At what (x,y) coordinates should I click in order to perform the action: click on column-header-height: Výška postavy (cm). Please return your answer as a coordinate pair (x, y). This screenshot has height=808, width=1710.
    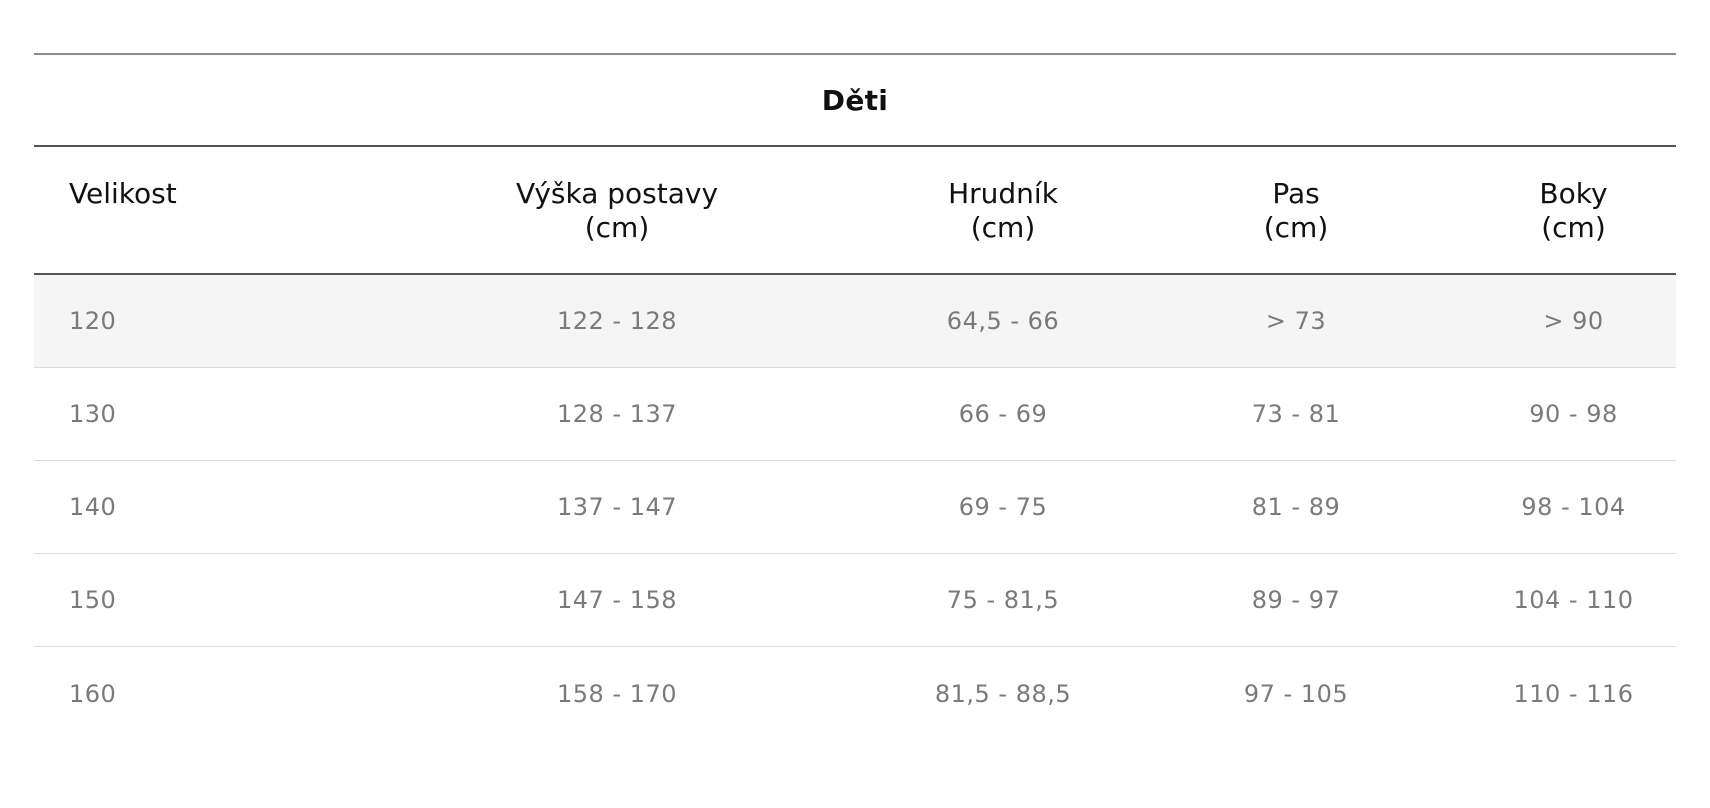
    Looking at the image, I should click on (617, 210).